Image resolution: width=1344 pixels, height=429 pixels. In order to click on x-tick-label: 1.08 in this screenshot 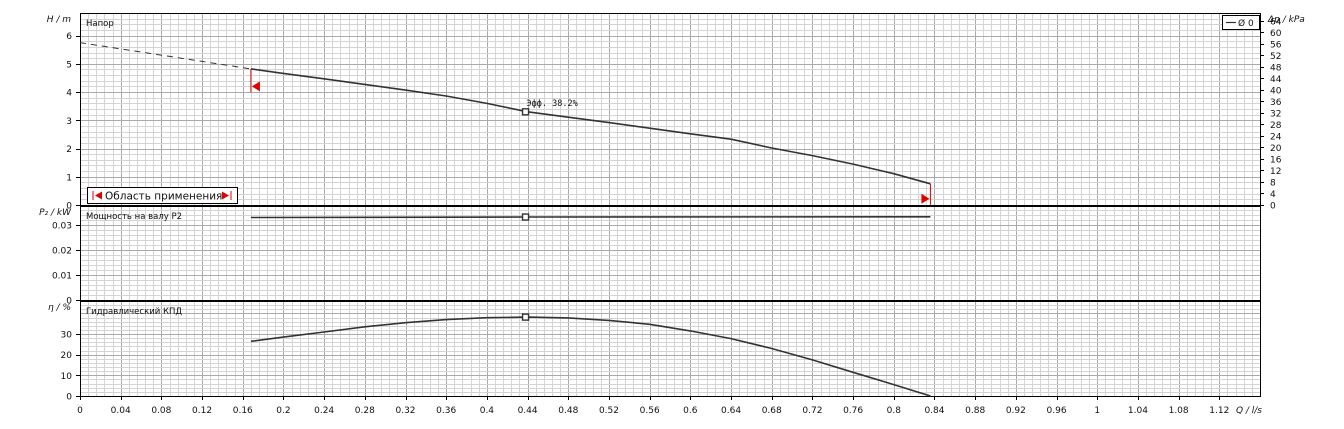, I will do `click(1179, 411)`.